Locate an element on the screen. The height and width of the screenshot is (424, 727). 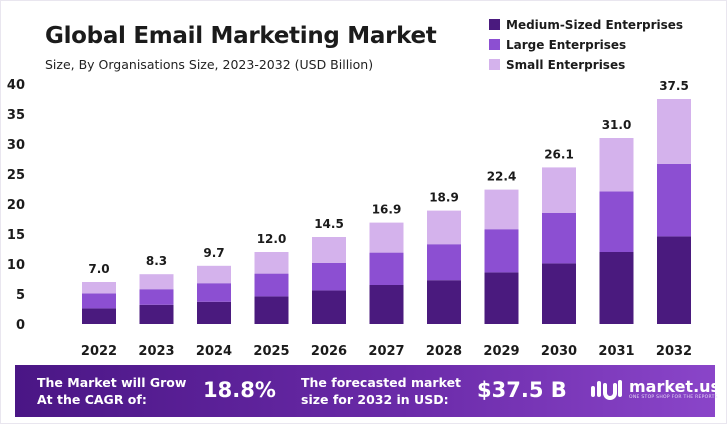
y-tick-label: 5 is located at coordinates (20, 295).